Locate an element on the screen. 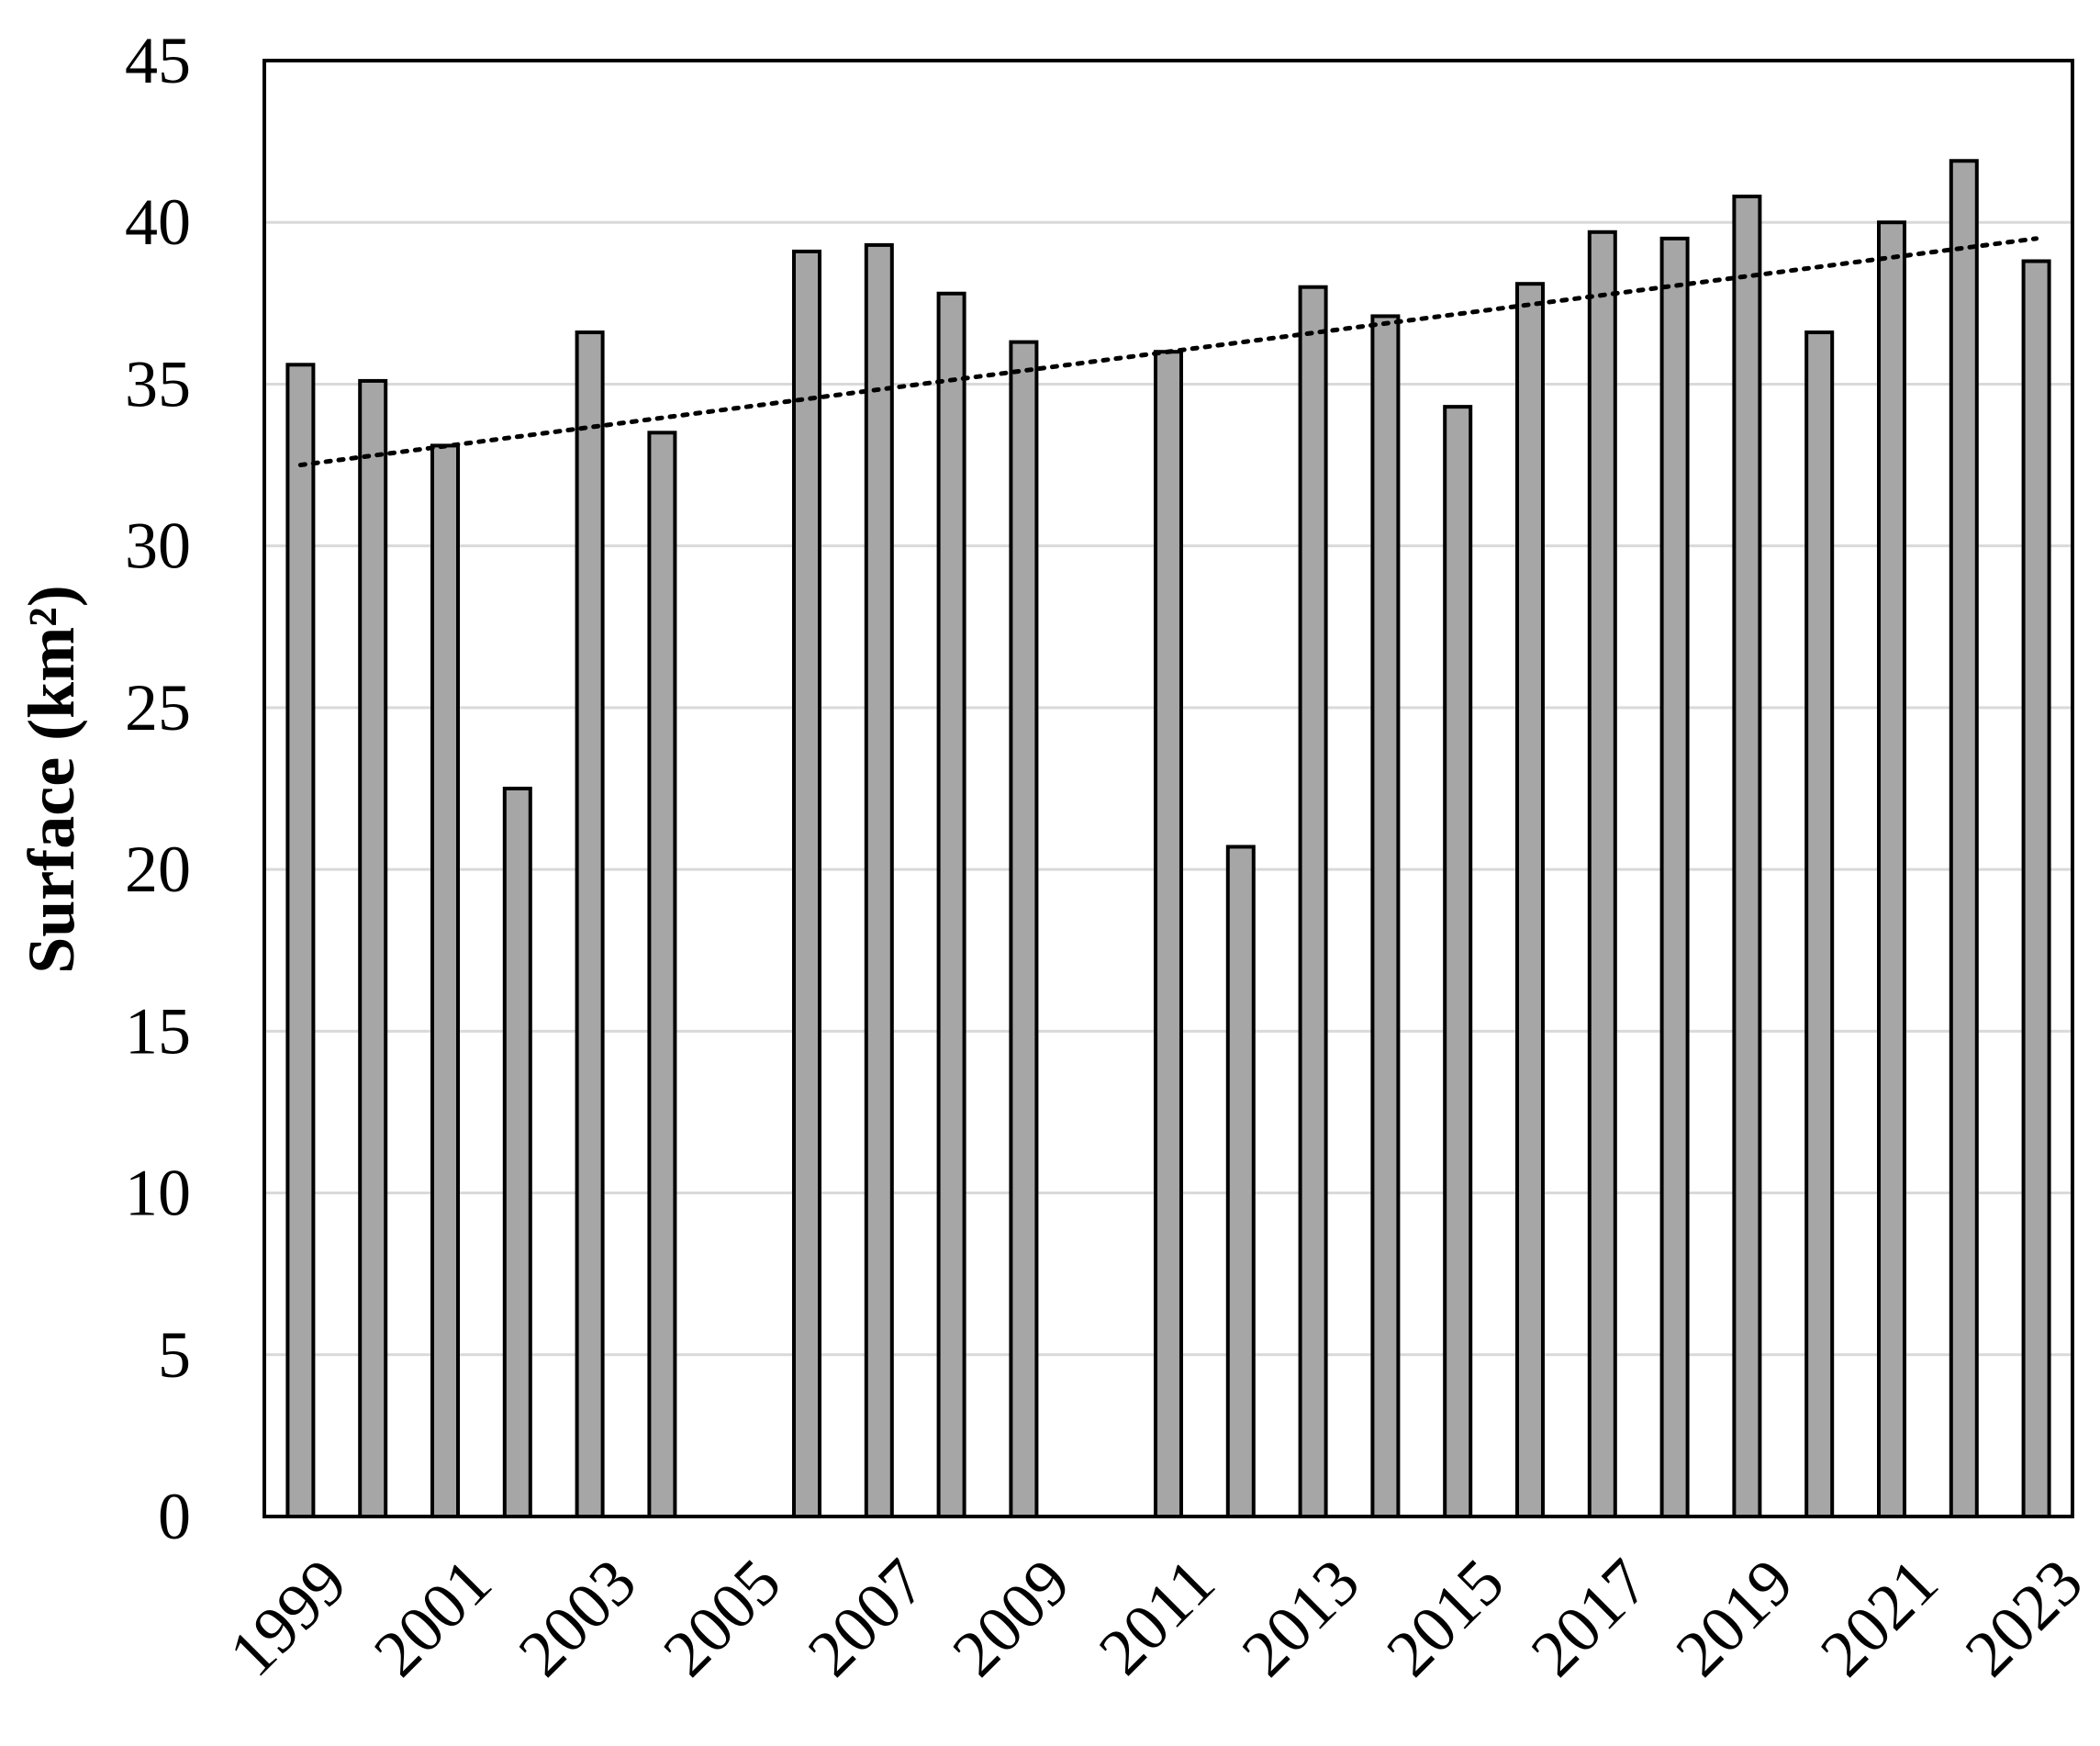 This screenshot has height=1746, width=2100. y-tick-label: 45 is located at coordinates (158, 60).